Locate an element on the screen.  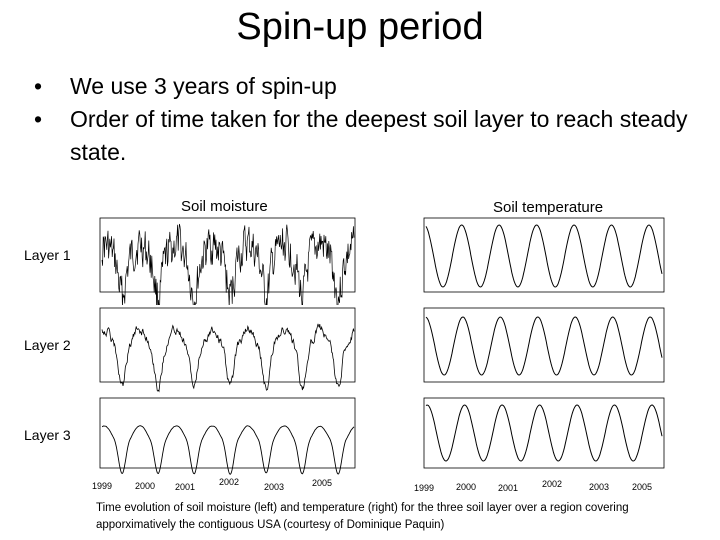
moisture-layer-2-svg is located at coordinates (227, 350).